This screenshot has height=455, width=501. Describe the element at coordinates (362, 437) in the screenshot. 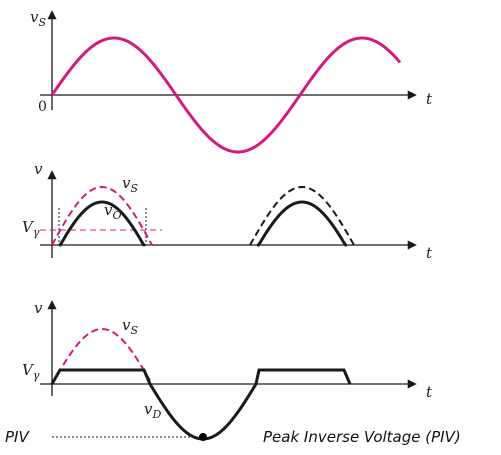

I see `piv-description: Peak Inverse Voltage (PIV)` at that location.